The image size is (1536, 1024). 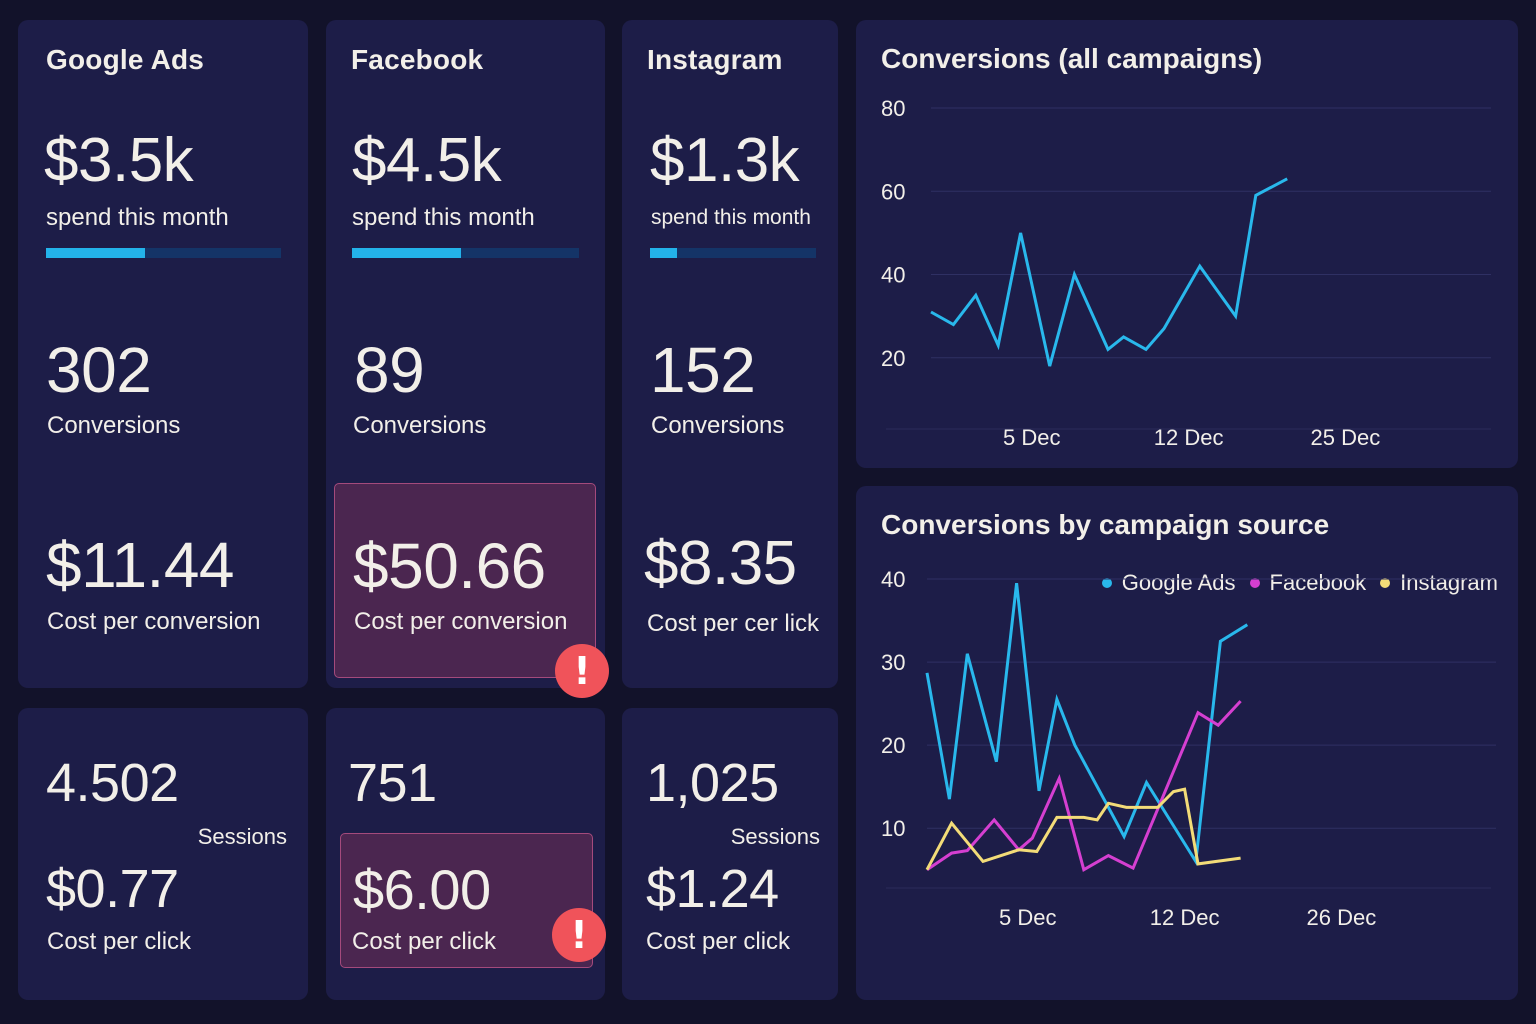 What do you see at coordinates (417, 59) in the screenshot?
I see `source-title: Facebook` at bounding box center [417, 59].